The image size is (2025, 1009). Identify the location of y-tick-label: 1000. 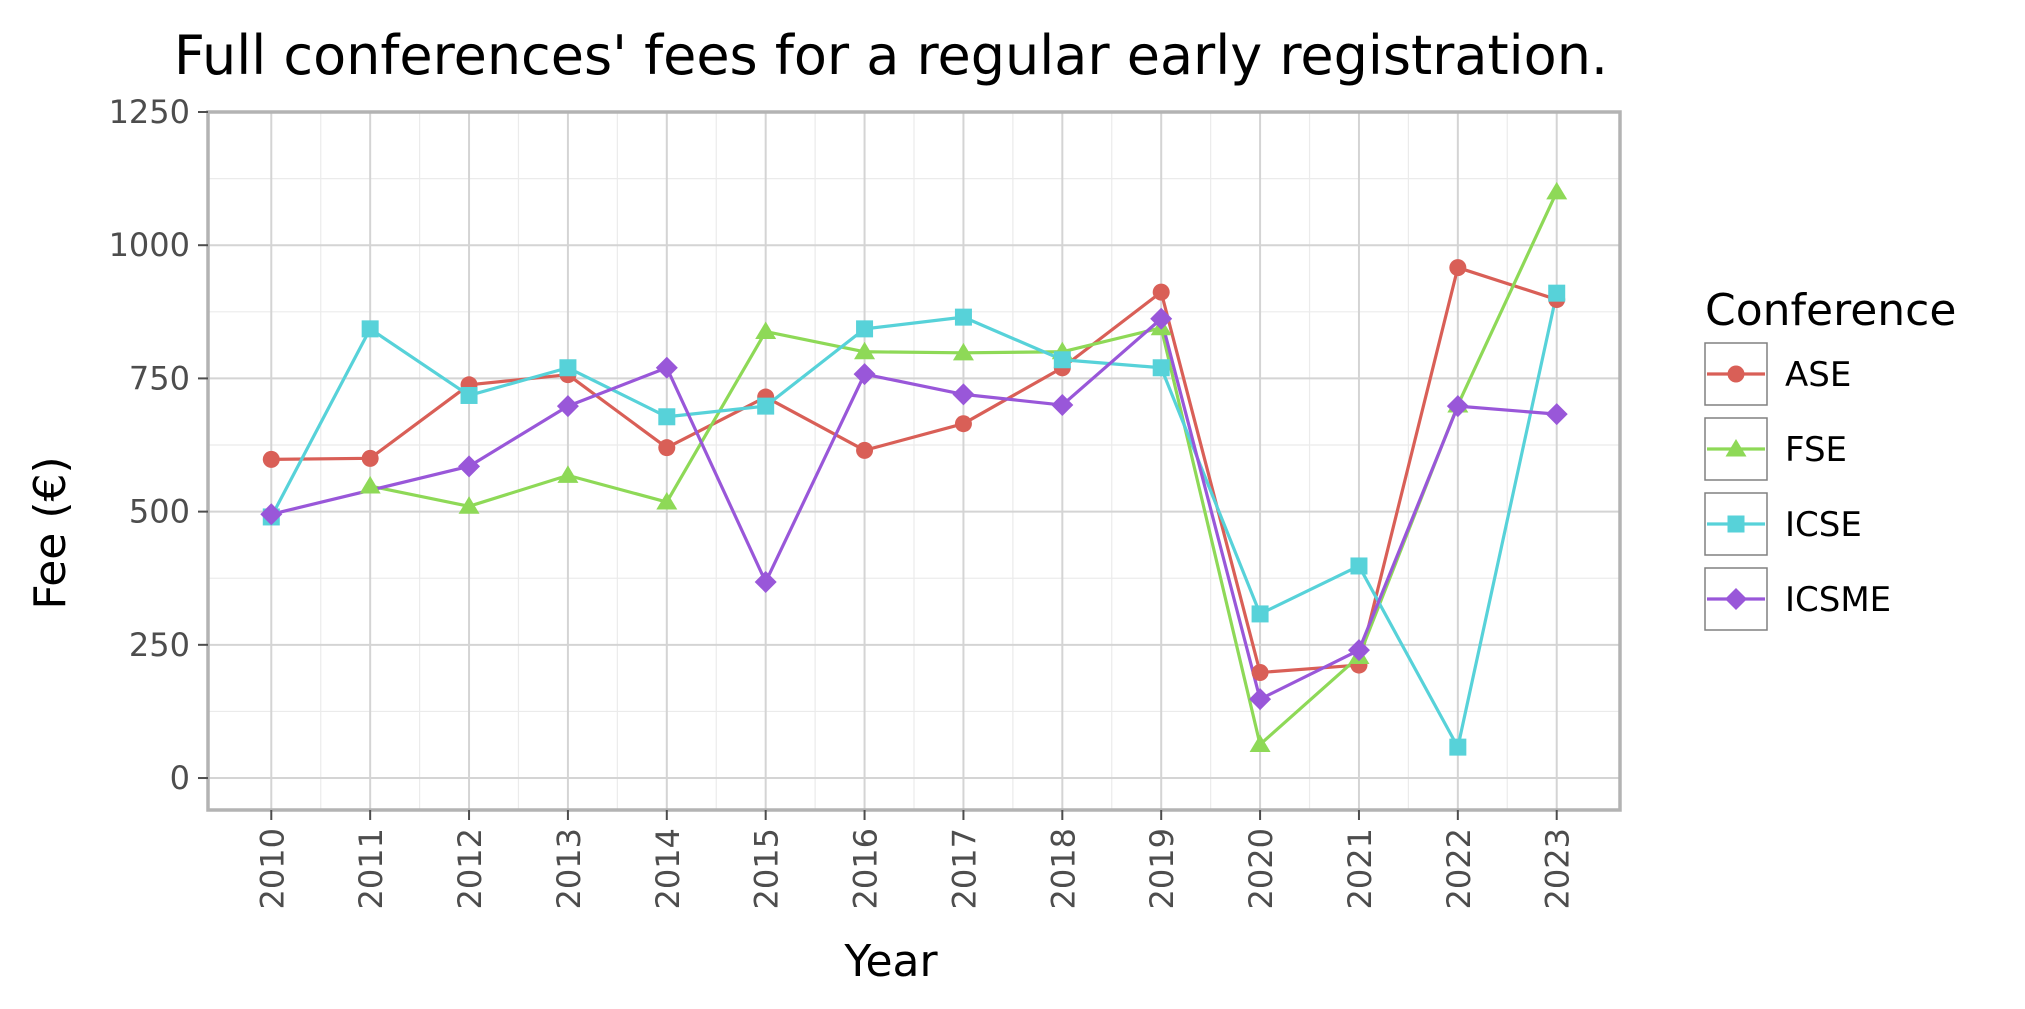
(149, 245).